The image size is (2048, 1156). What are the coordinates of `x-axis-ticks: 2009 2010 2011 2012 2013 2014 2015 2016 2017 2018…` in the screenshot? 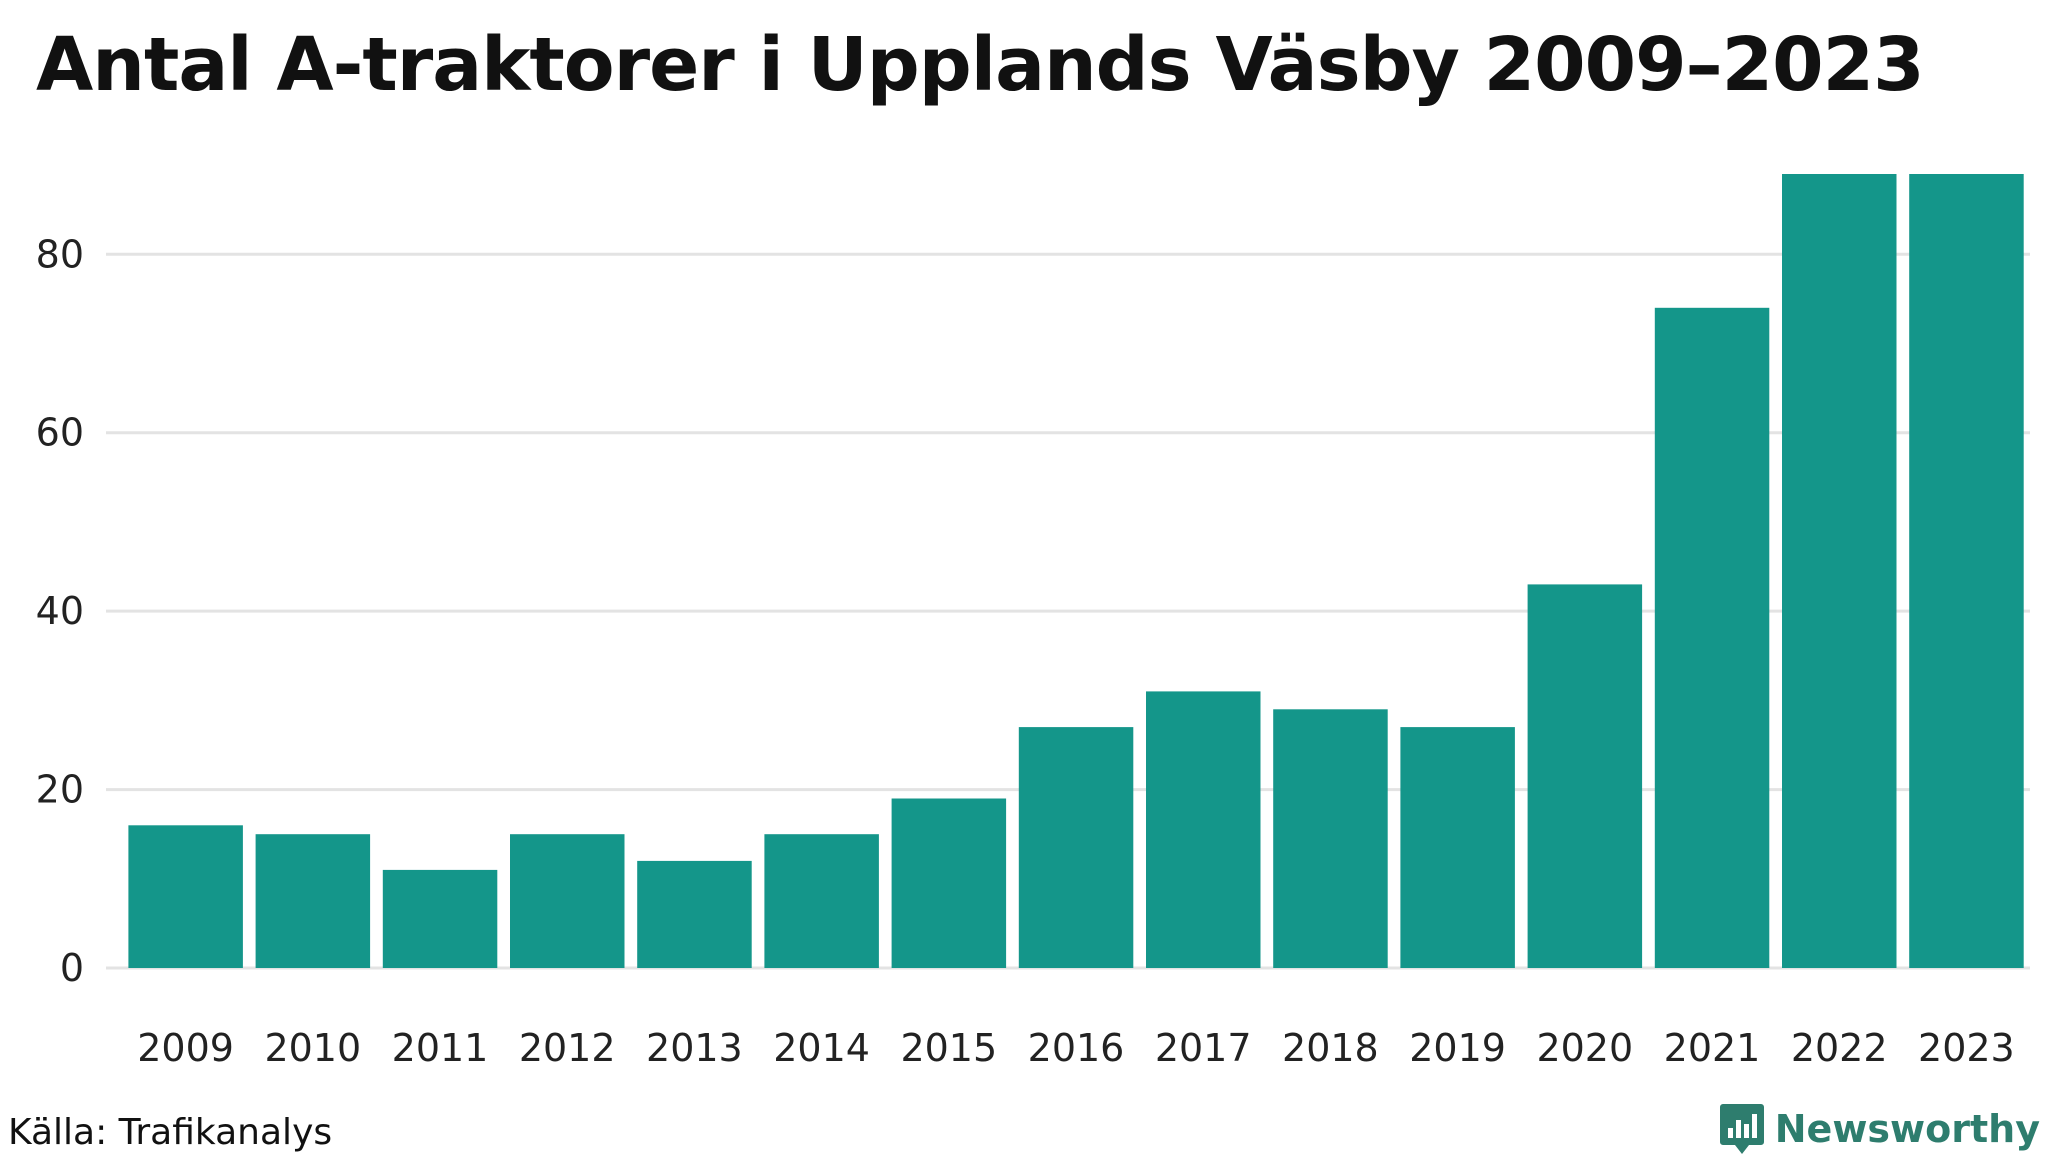 It's located at (1076, 1048).